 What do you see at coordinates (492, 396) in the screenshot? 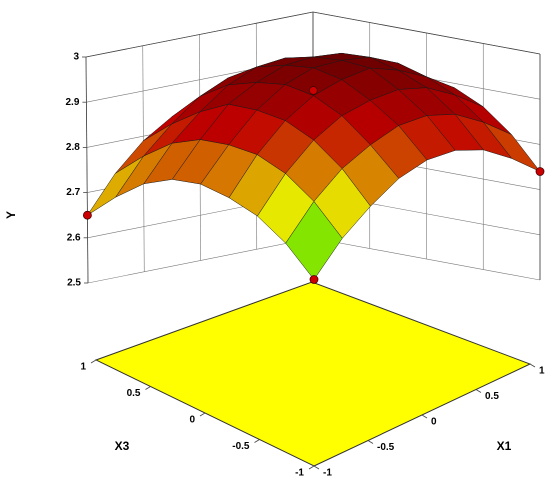
I see `x1-tick-label: 0.5` at bounding box center [492, 396].